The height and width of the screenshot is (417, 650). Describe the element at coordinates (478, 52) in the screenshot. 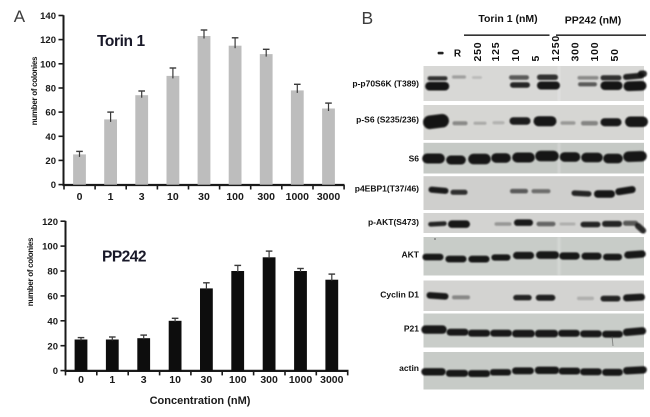

I see `svg-text: 250` at that location.